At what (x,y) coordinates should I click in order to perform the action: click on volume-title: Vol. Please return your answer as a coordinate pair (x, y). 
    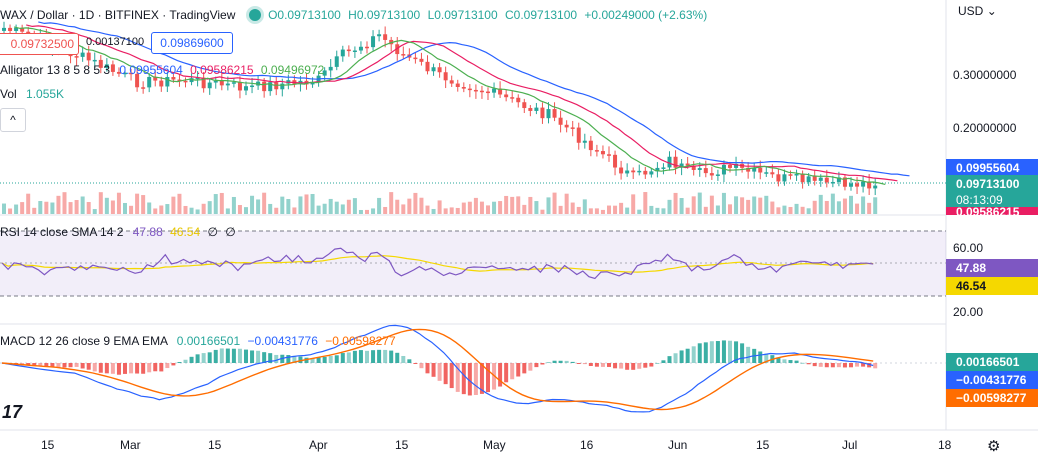
    Looking at the image, I should click on (8, 94).